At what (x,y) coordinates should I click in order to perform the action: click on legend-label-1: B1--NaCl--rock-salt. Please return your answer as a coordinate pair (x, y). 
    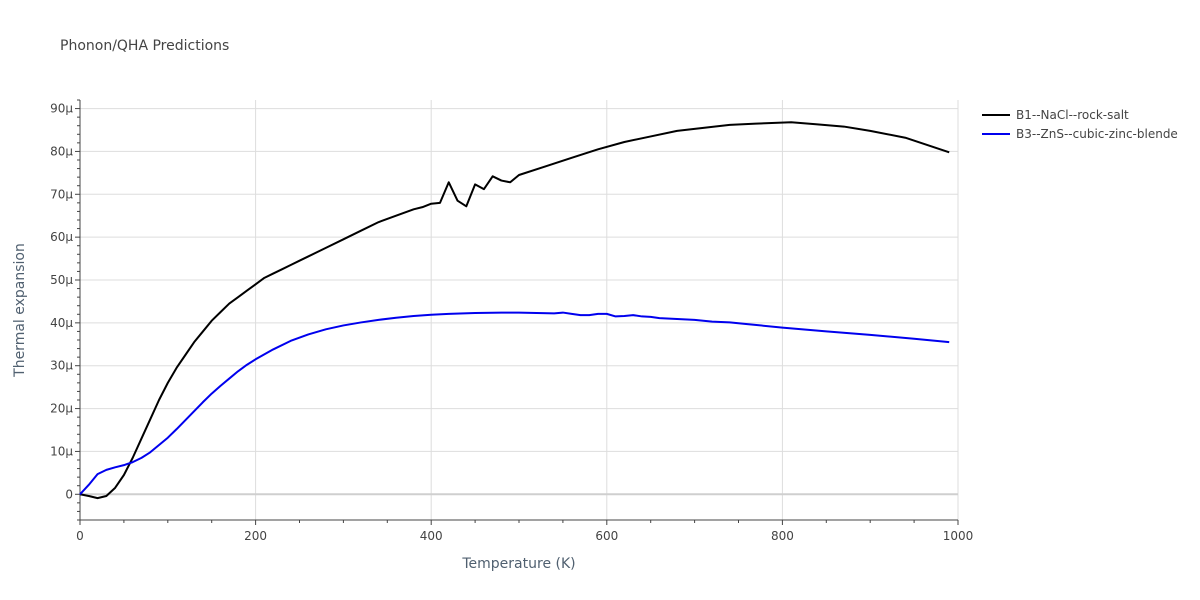
    Looking at the image, I should click on (1072, 115).